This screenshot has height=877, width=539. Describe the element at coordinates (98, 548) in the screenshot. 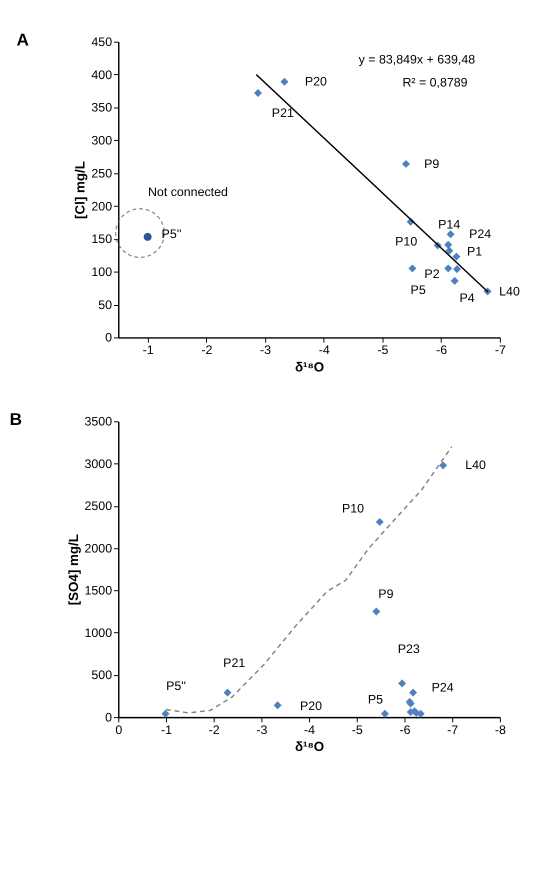

I see `y-tick-label: 2000` at that location.